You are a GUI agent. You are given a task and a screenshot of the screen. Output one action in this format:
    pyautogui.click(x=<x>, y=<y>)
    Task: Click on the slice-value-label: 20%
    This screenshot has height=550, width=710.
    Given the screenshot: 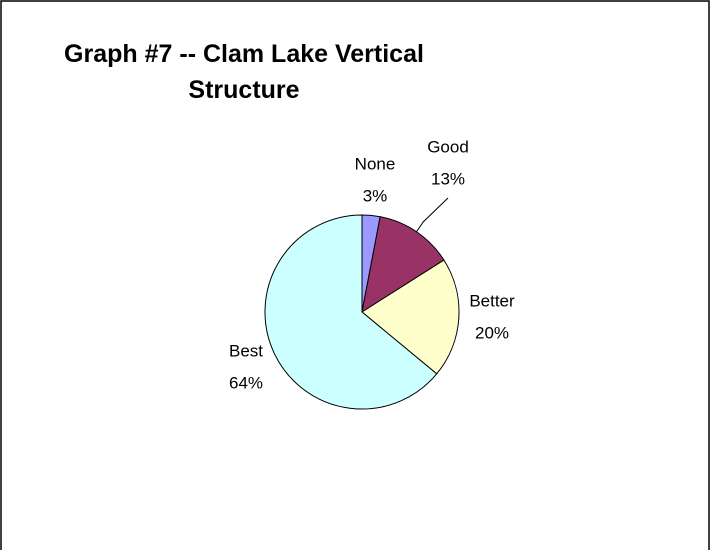 What is the action you would take?
    pyautogui.click(x=492, y=332)
    